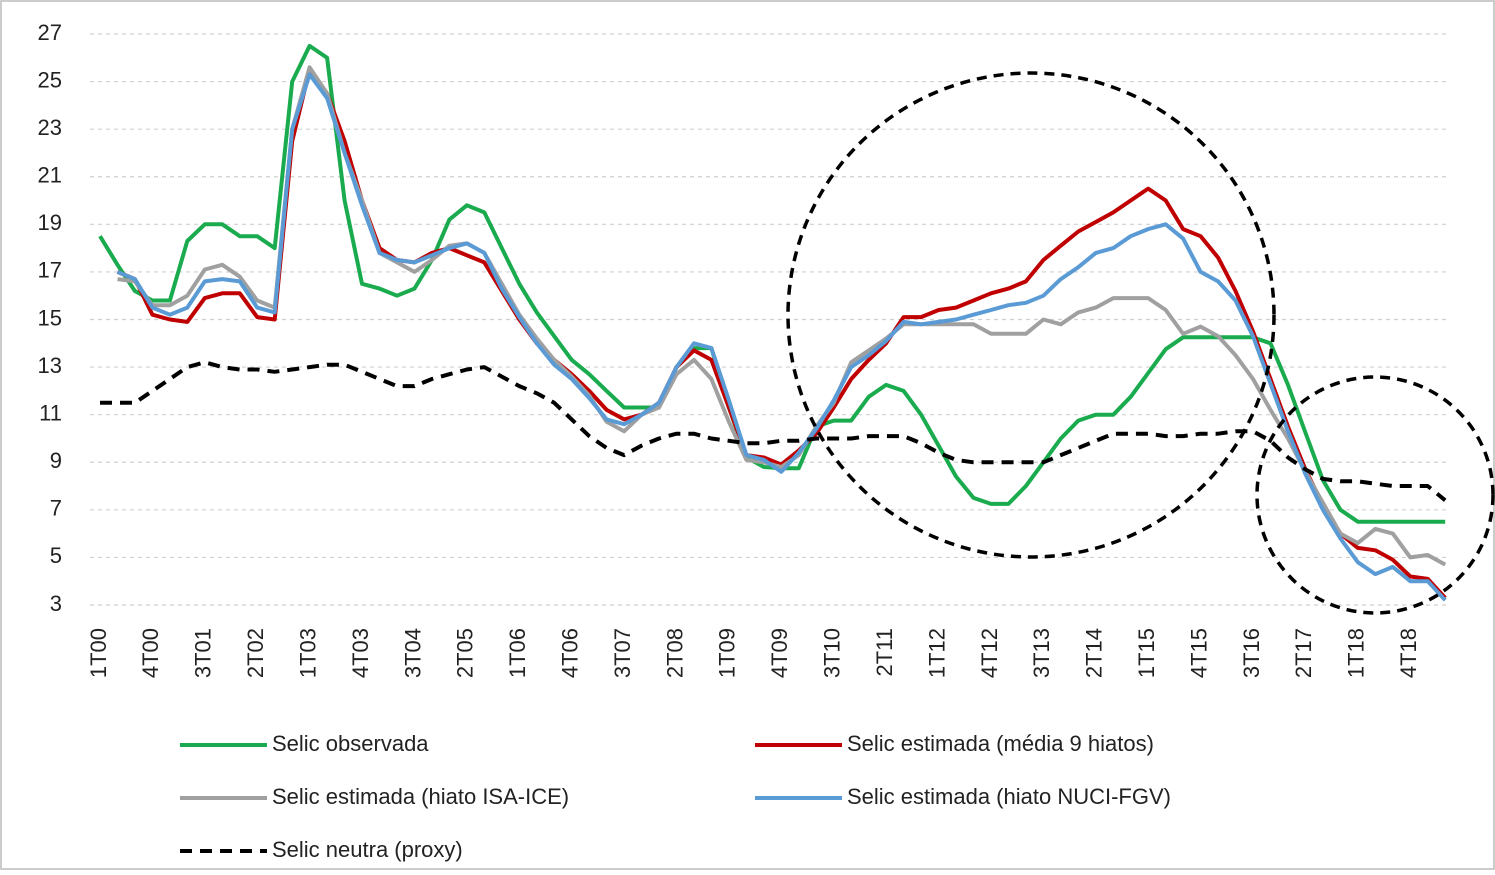 This screenshot has height=875, width=1495. I want to click on series-line, so click(773, 431).